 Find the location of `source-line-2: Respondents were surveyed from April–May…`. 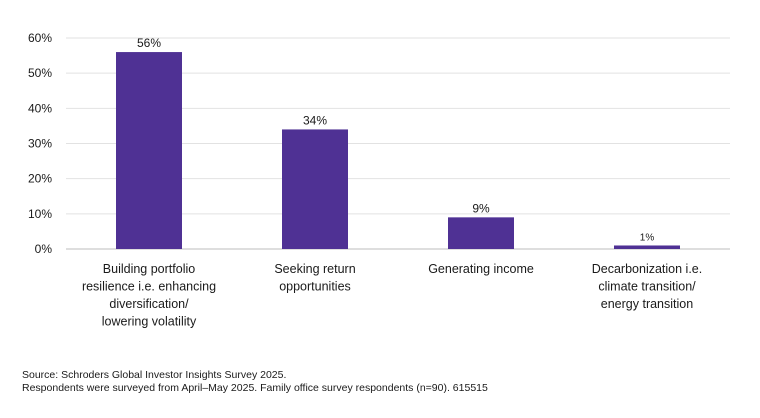

source-line-2: Respondents were surveyed from April–May… is located at coordinates (255, 388).